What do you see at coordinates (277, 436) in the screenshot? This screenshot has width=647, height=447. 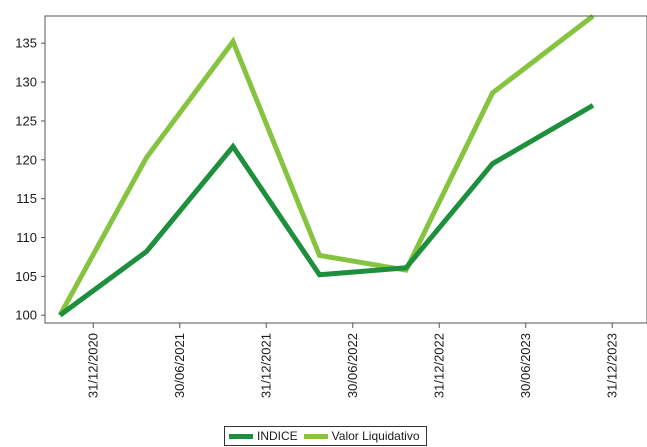 I see `legend-label-indice: INDICE` at bounding box center [277, 436].